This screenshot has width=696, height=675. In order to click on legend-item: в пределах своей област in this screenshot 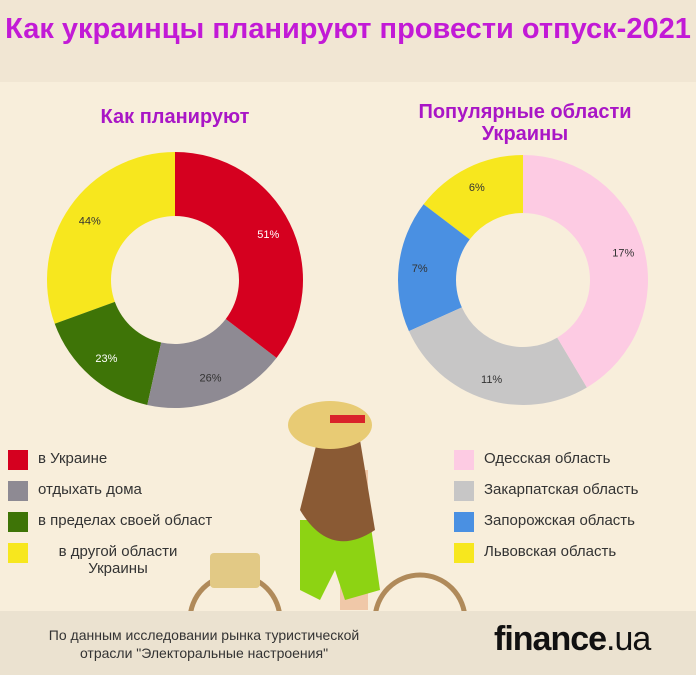, I will do `click(110, 522)`.